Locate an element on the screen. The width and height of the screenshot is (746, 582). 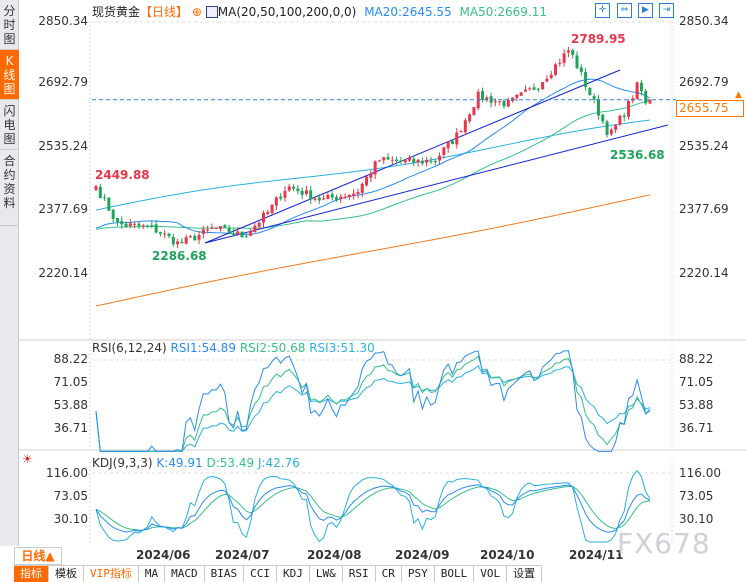
rsi3-line is located at coordinates (373, 408).